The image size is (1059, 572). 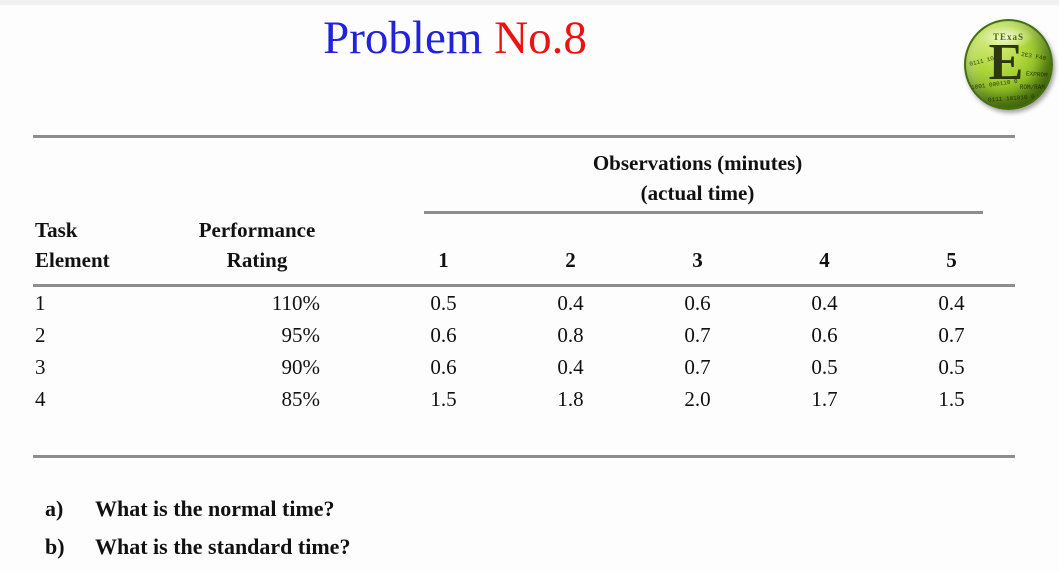 I want to click on task-element-header: Task Element, so click(x=105, y=250).